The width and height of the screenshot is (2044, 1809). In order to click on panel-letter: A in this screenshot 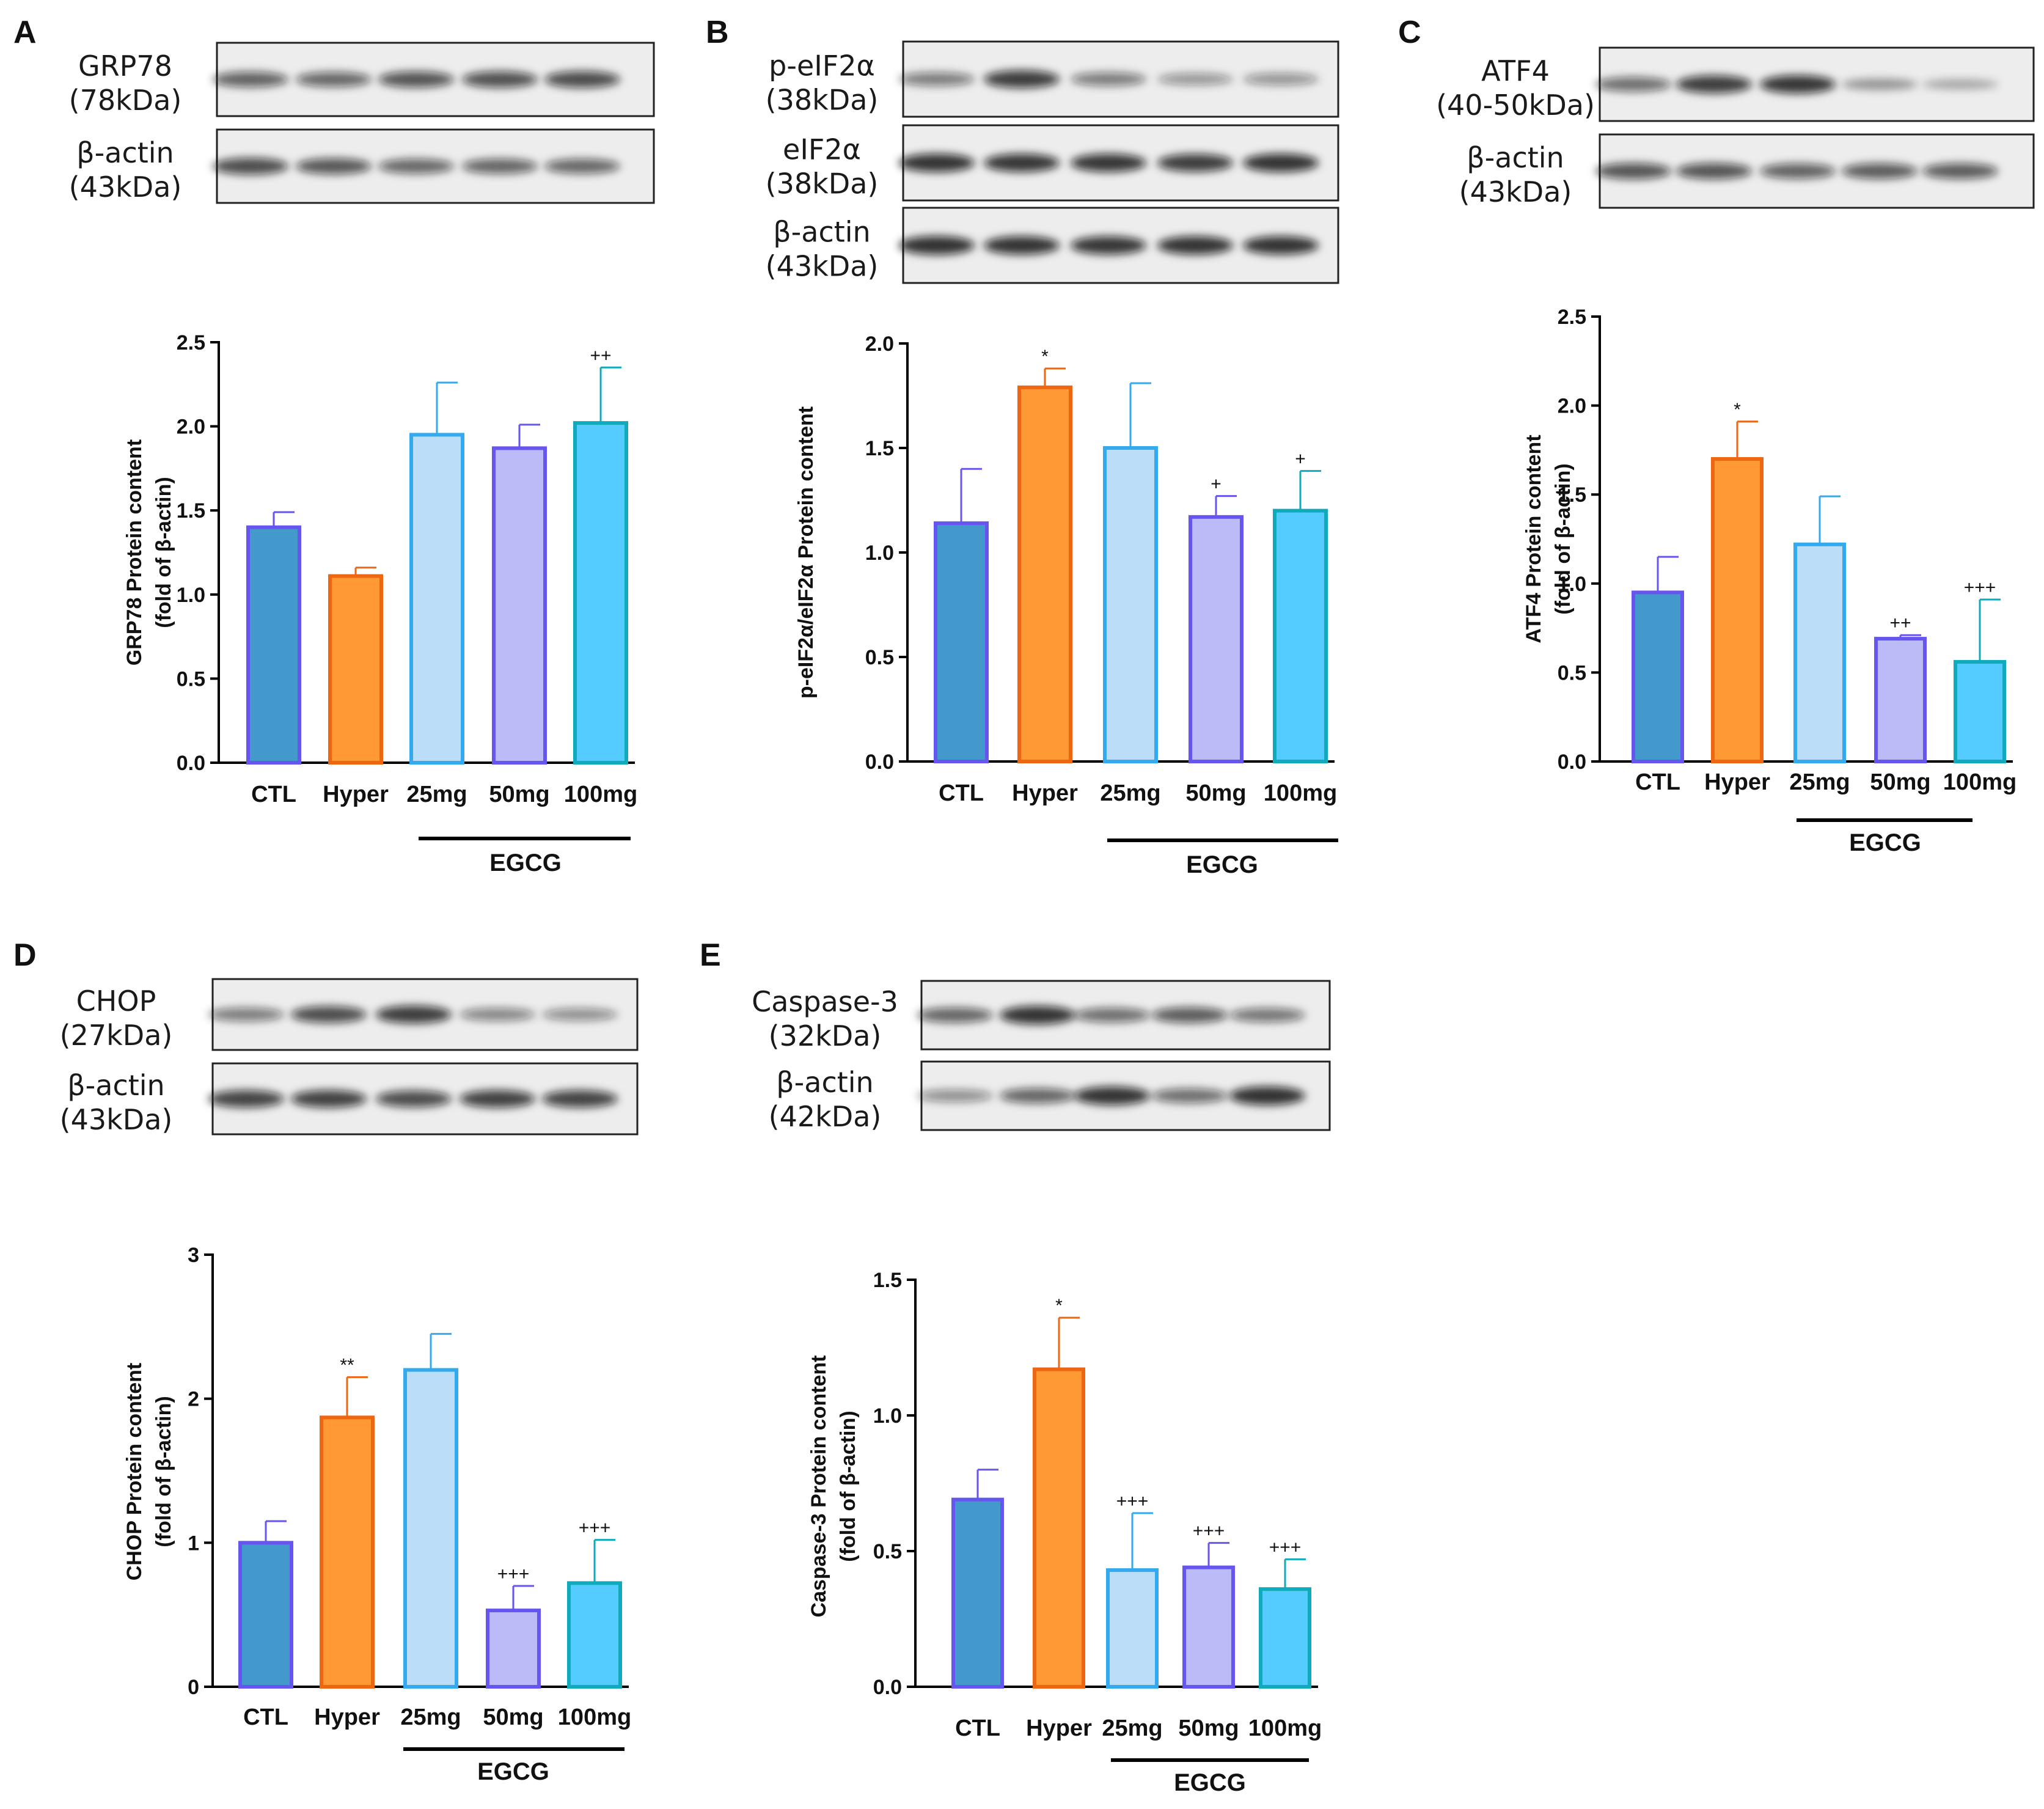, I will do `click(25, 32)`.